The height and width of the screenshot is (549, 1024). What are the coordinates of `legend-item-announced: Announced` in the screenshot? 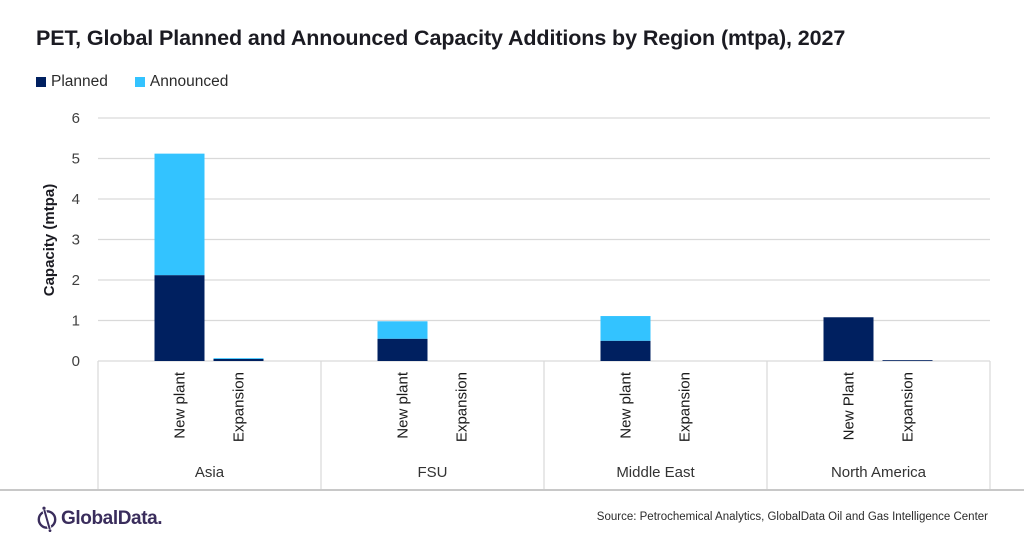 It's located at (181, 82).